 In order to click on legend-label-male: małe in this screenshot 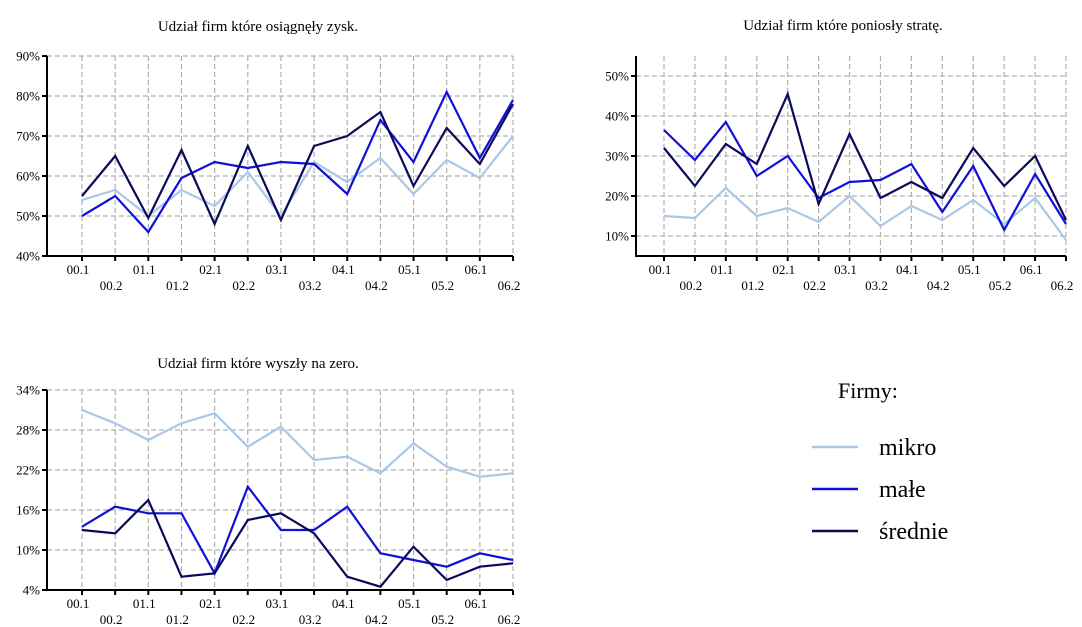, I will do `click(902, 490)`.